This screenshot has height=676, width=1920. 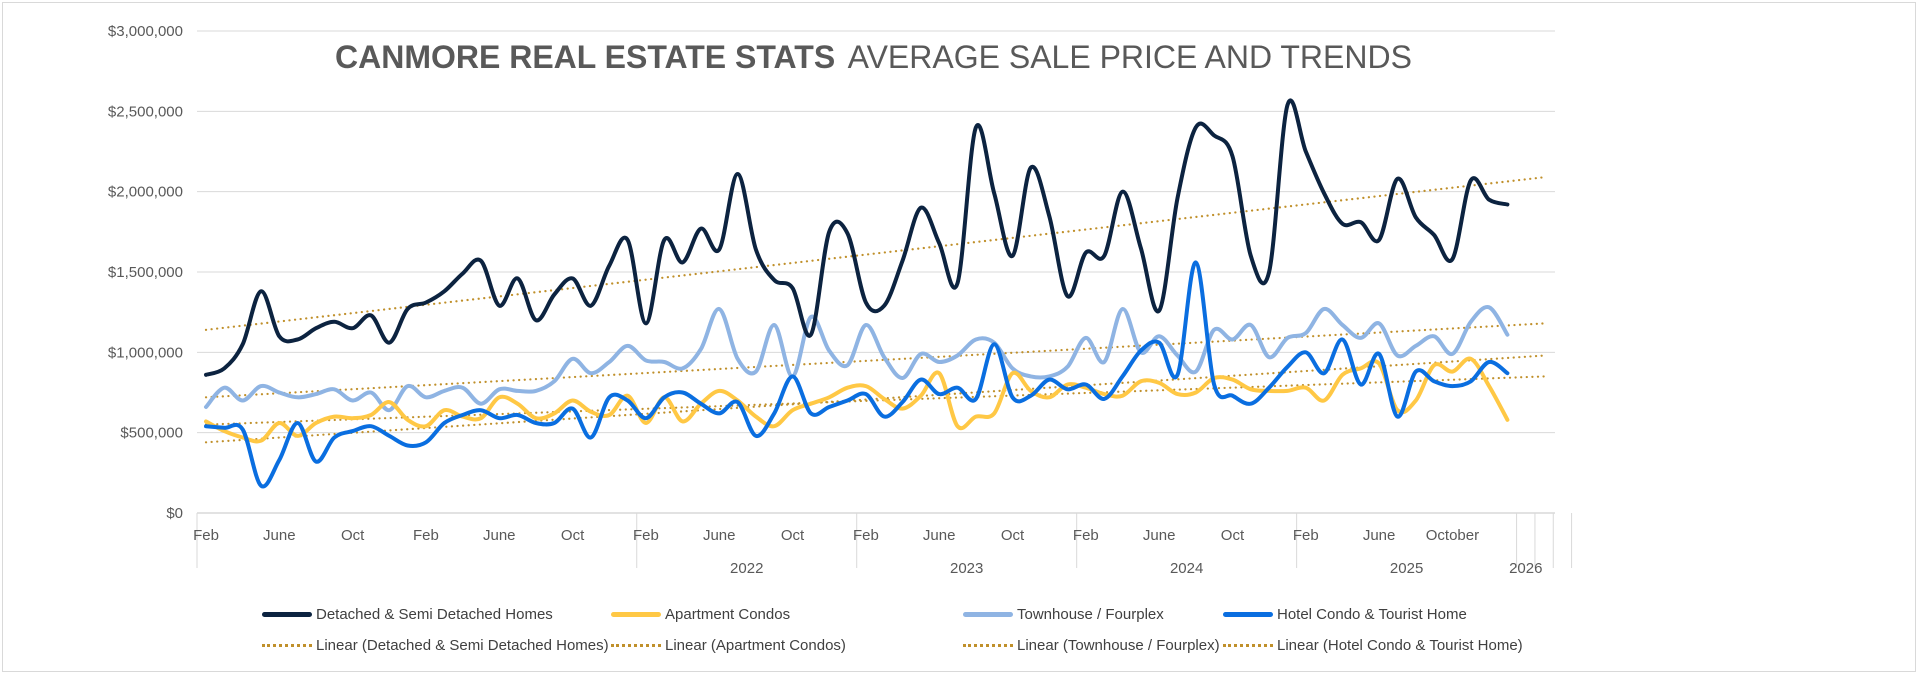 I want to click on legend-item-hotel: Hotel Condo & Tourist Home, so click(x=1345, y=614).